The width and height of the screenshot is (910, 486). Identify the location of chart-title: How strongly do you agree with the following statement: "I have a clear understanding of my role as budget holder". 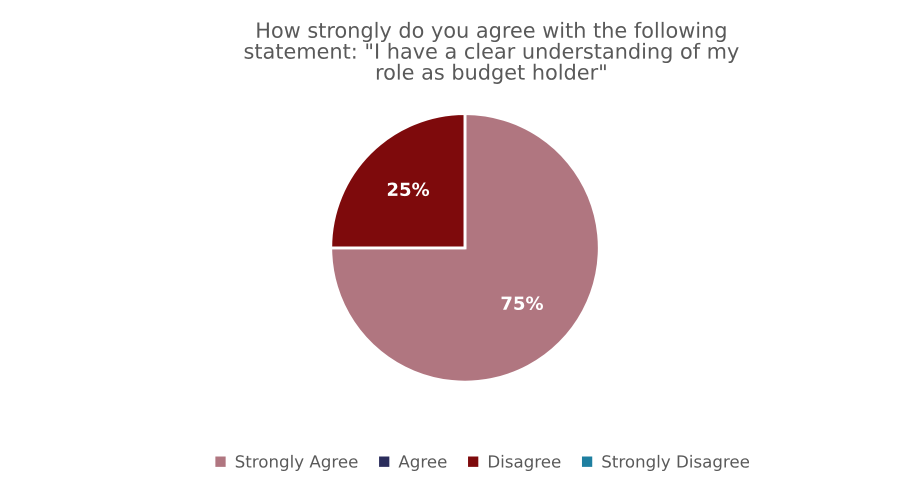
(491, 53).